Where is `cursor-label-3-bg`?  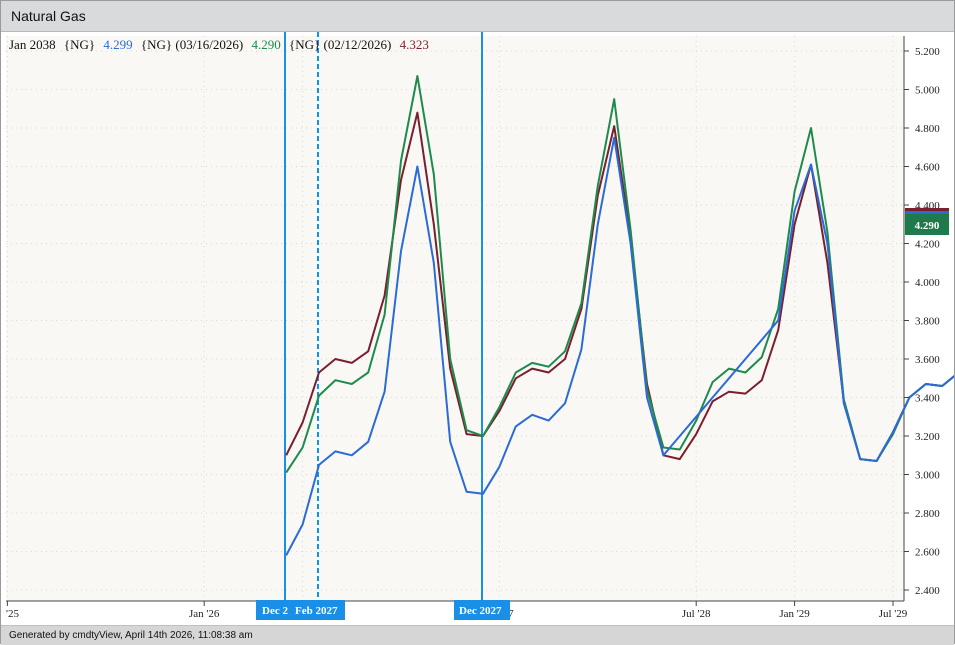
cursor-label-3-bg is located at coordinates (482, 610).